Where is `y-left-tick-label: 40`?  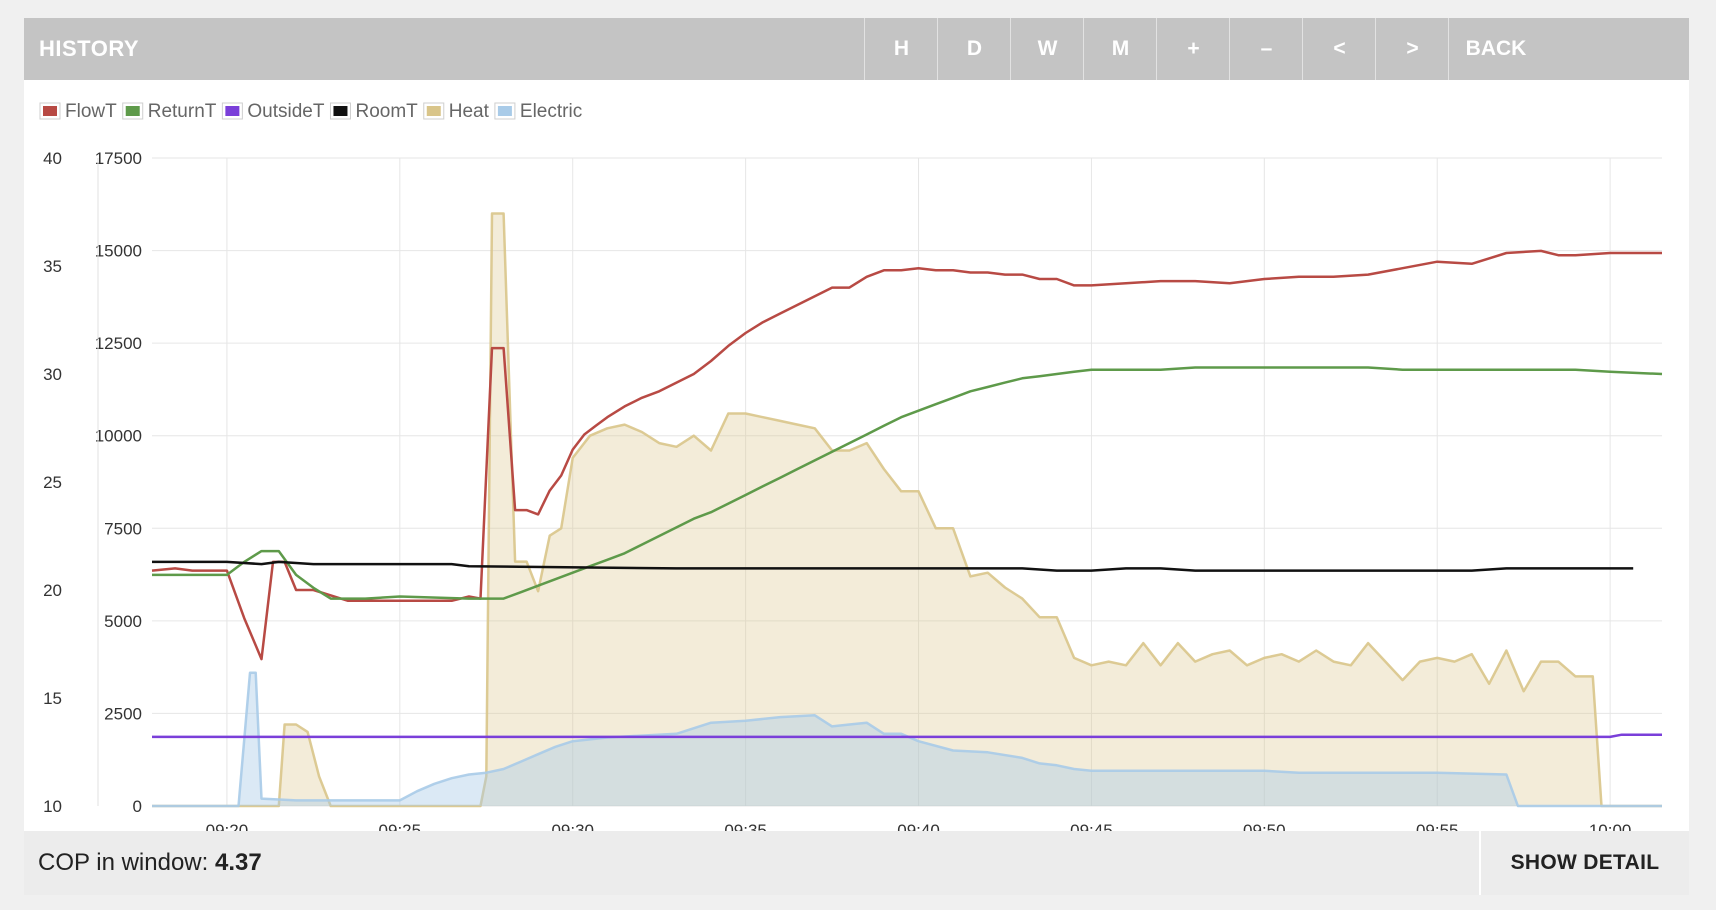
y-left-tick-label: 40 is located at coordinates (52, 158).